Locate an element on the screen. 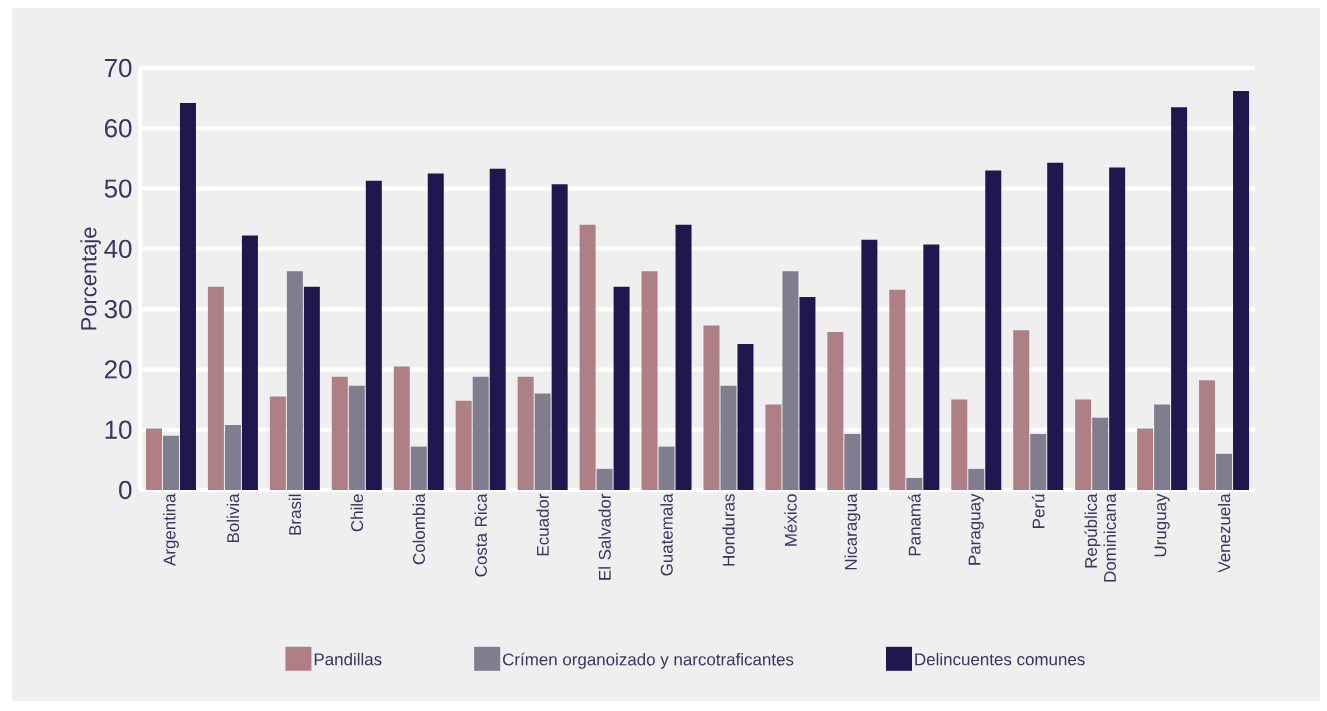  legend-label: Pandillas is located at coordinates (348, 659).